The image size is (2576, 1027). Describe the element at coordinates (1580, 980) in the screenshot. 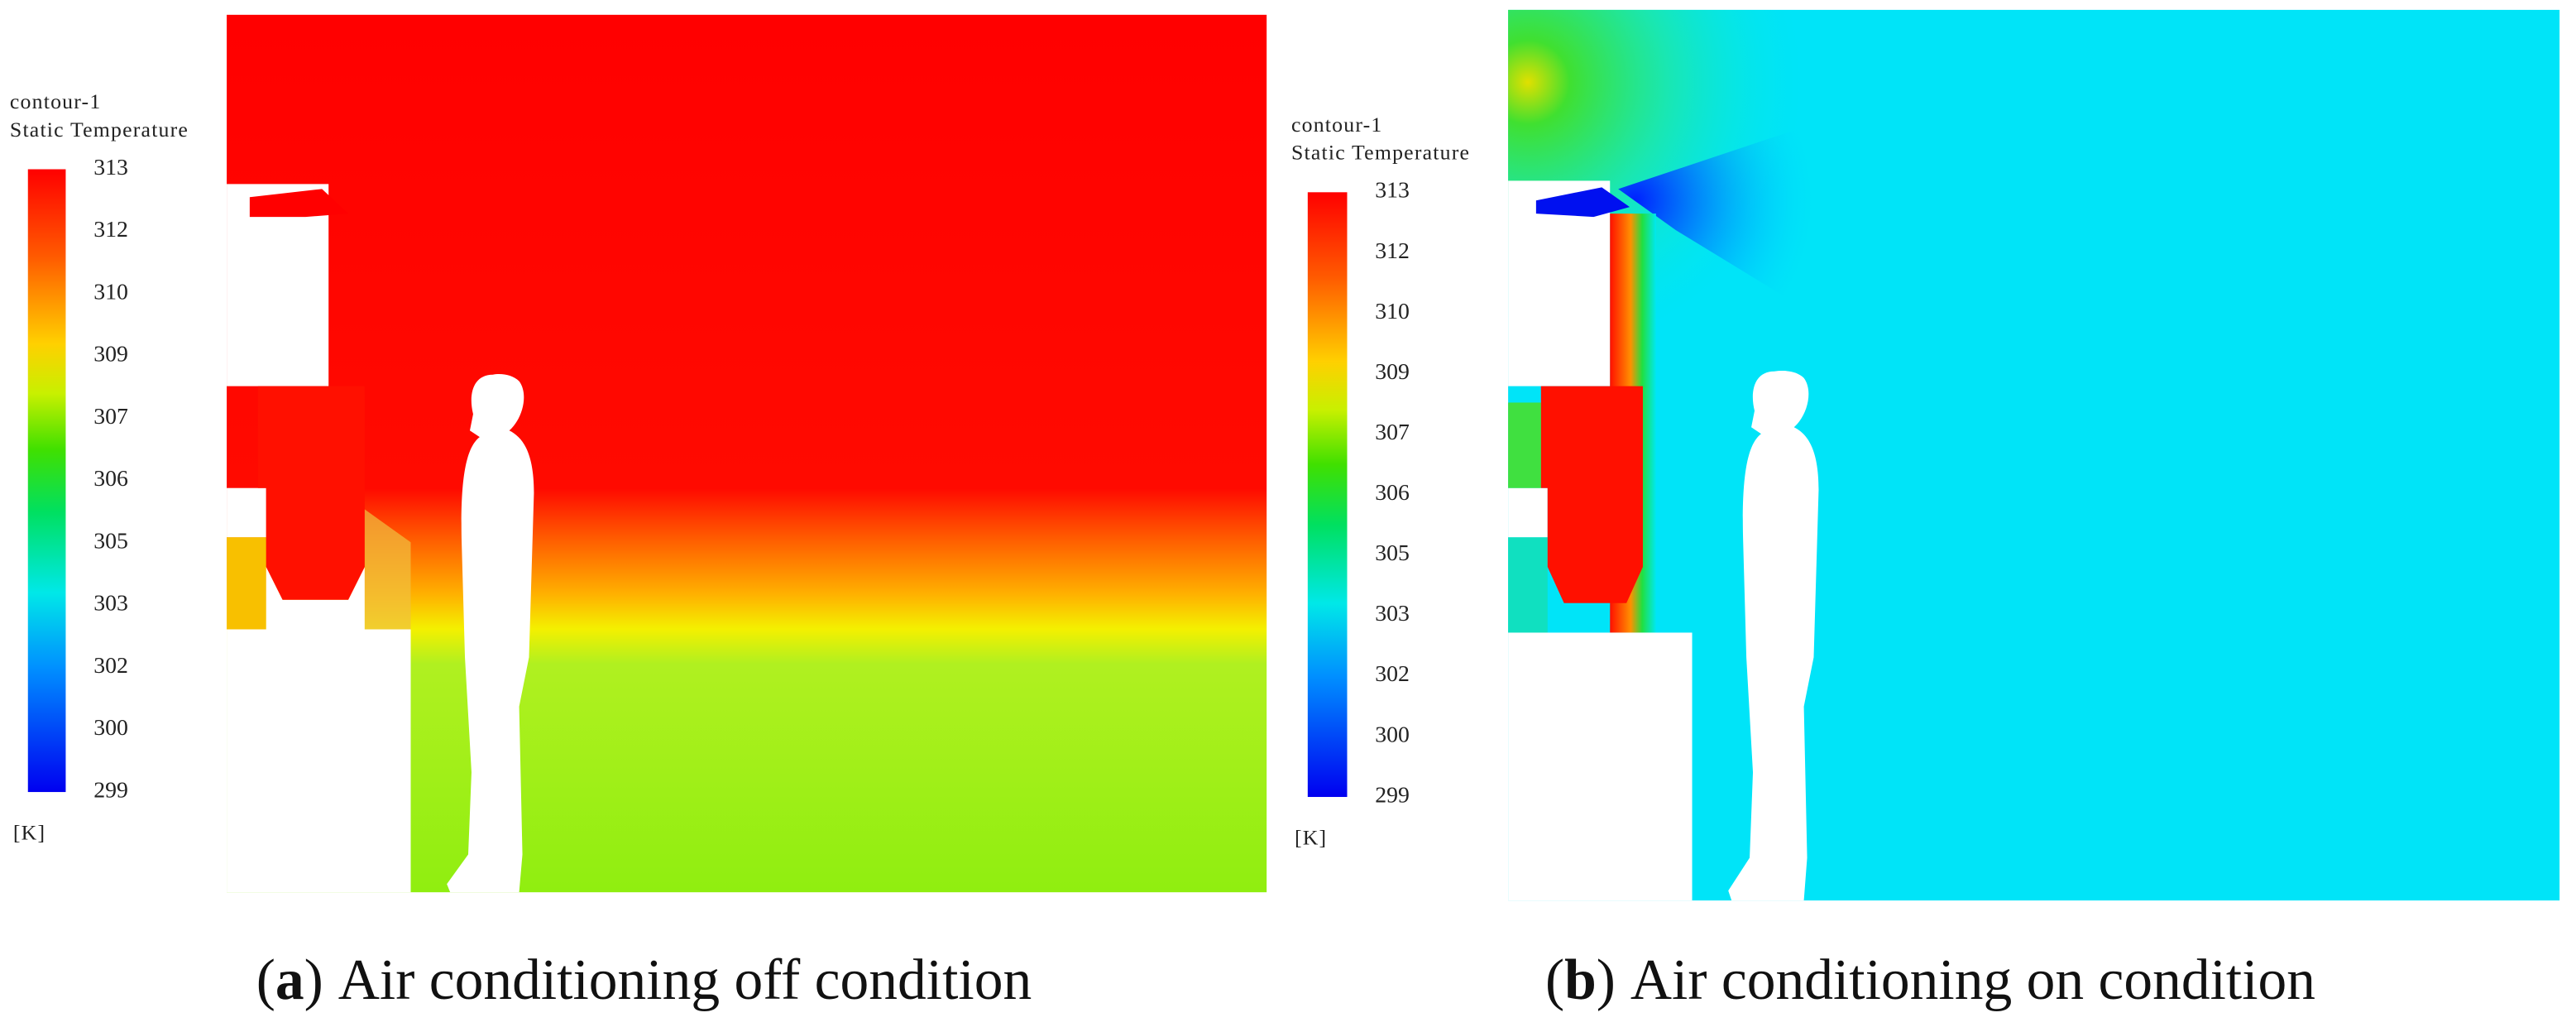

I see `caption-label: b` at that location.